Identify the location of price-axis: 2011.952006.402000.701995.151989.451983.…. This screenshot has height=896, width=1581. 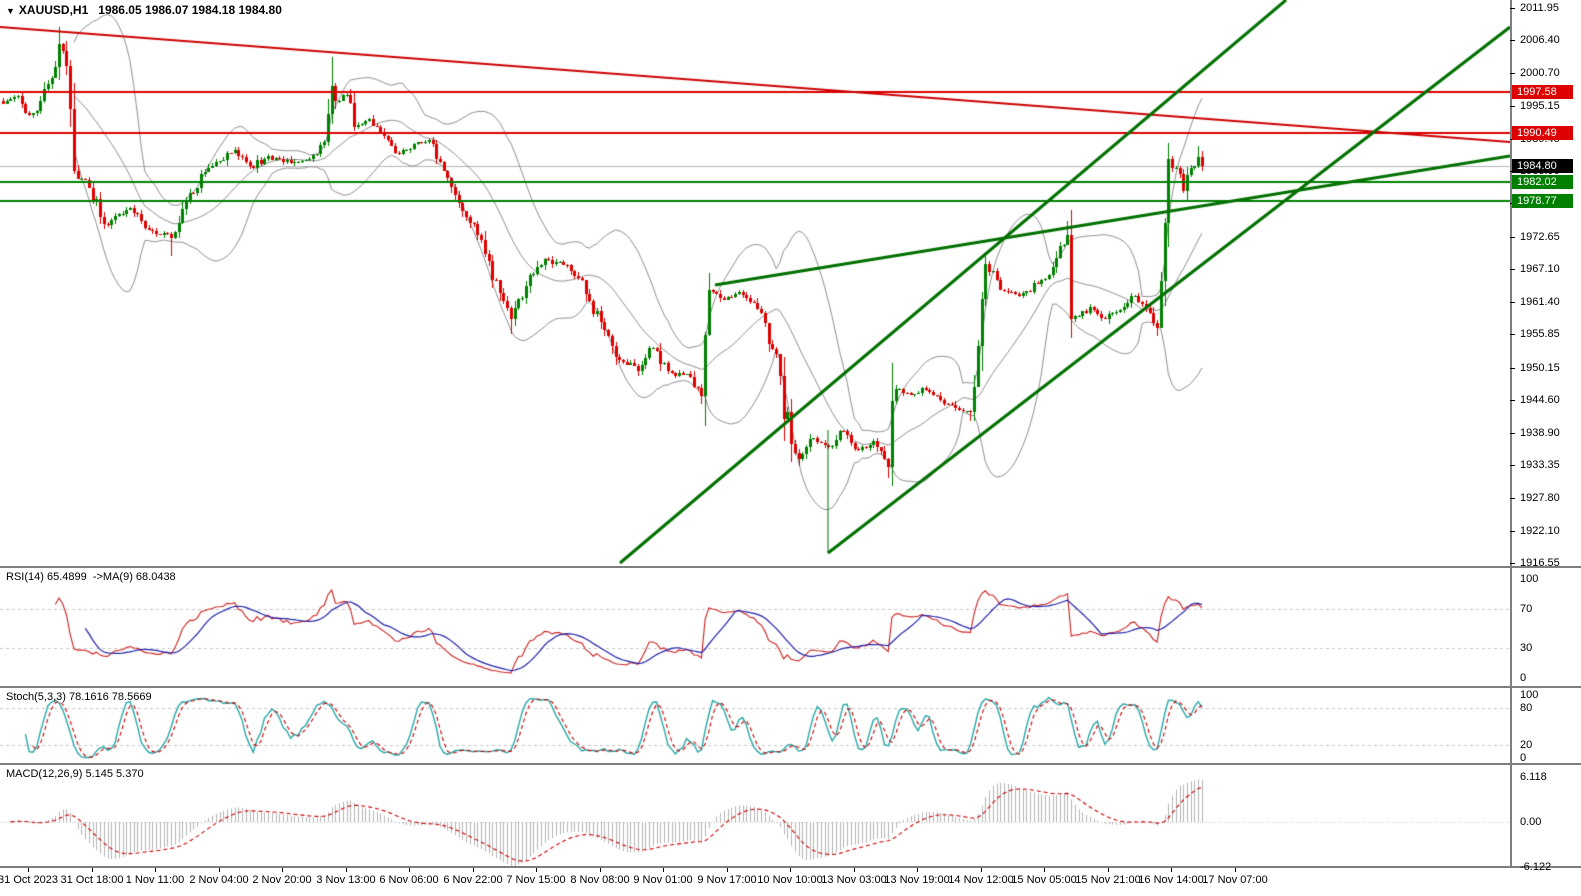
(1545, 436).